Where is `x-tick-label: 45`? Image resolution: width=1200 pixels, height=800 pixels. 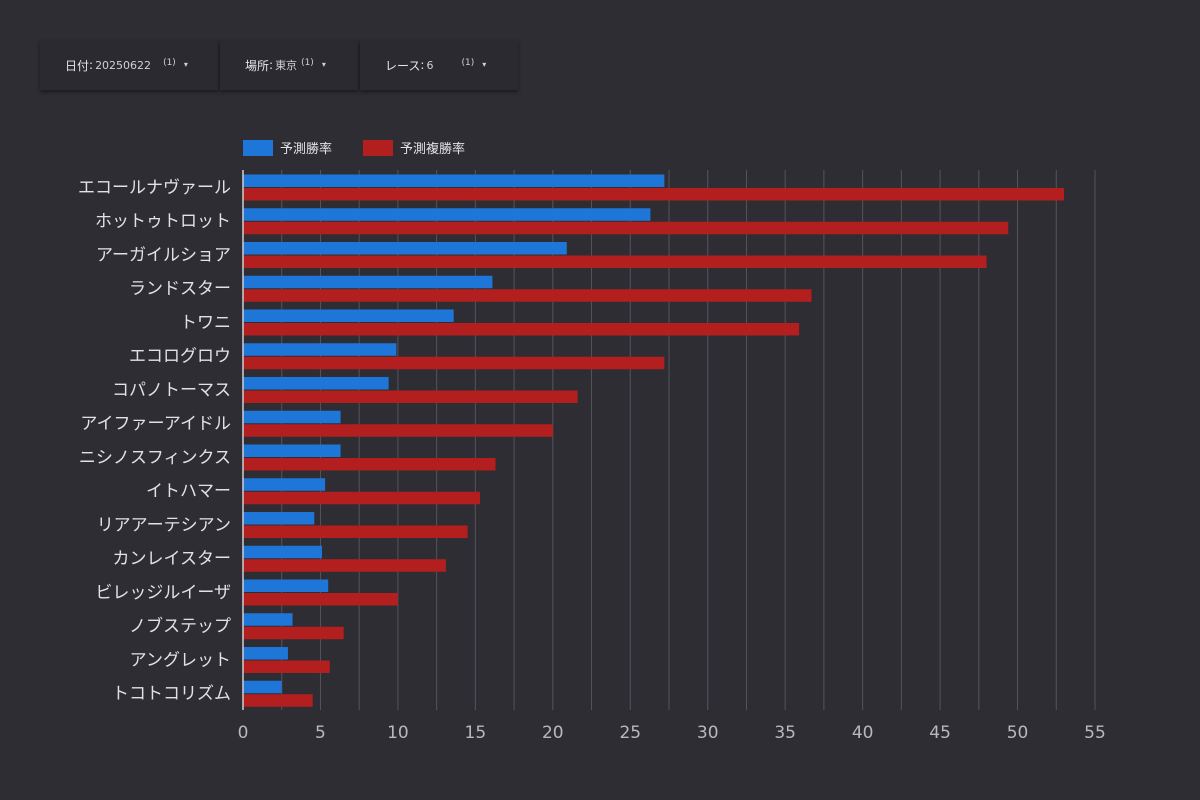
x-tick-label: 45 is located at coordinates (940, 733).